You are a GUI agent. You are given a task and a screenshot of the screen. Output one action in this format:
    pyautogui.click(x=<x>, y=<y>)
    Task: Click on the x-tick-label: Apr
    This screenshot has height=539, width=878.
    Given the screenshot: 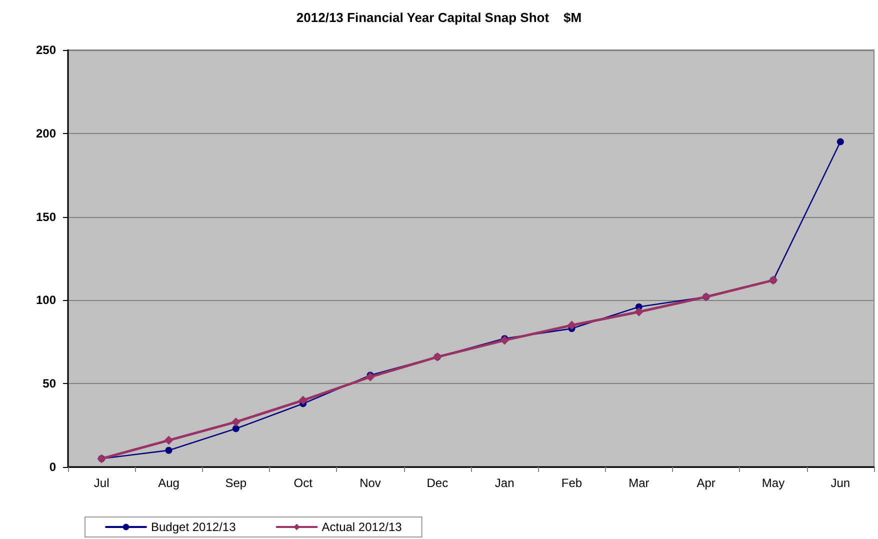 What is the action you would take?
    pyautogui.click(x=706, y=483)
    